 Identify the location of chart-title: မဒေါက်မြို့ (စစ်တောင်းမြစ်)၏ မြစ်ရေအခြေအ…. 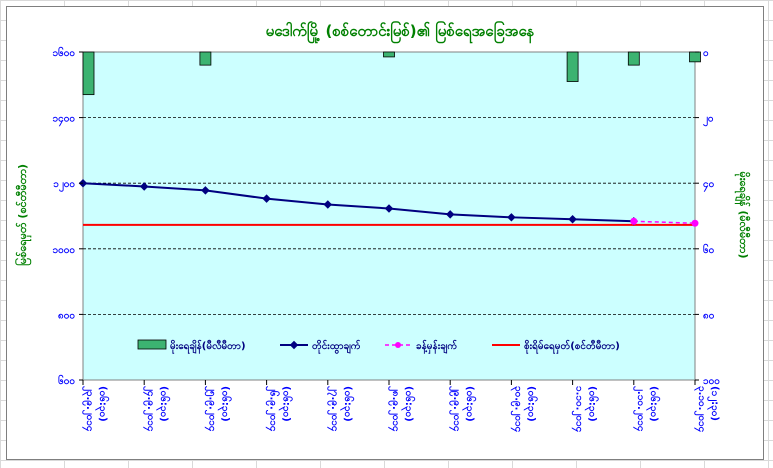
(400, 32).